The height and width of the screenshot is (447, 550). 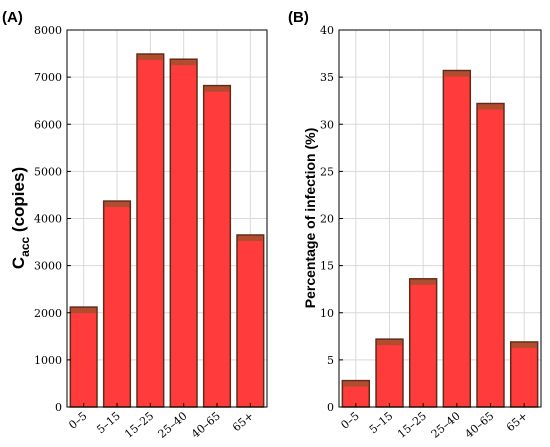 What do you see at coordinates (48, 77) in the screenshot?
I see `y-tick-label: 7000` at bounding box center [48, 77].